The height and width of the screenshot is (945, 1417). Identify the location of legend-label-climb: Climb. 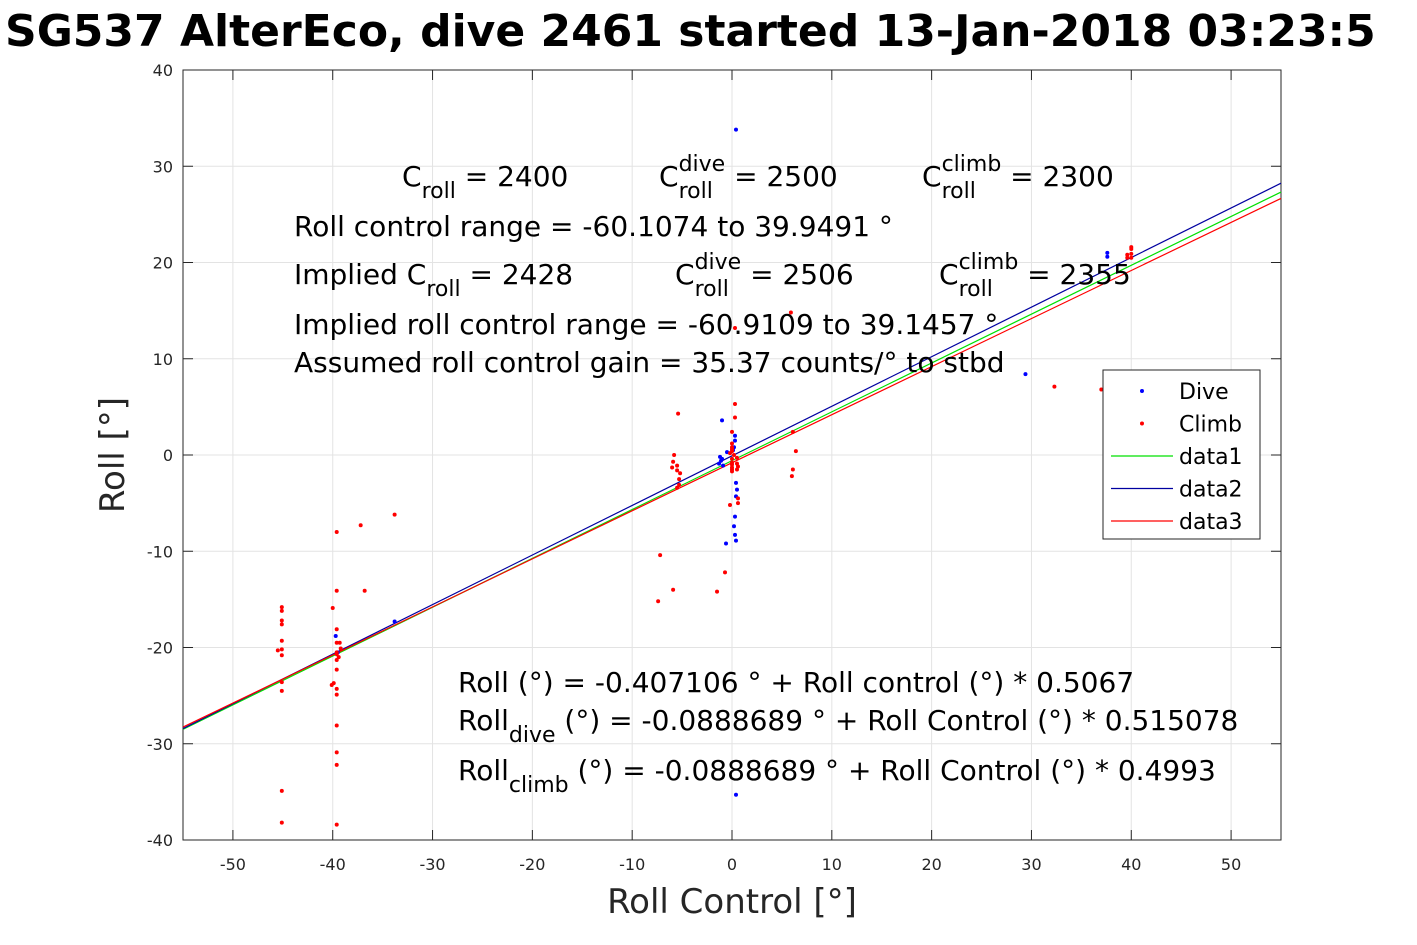
(1210, 425).